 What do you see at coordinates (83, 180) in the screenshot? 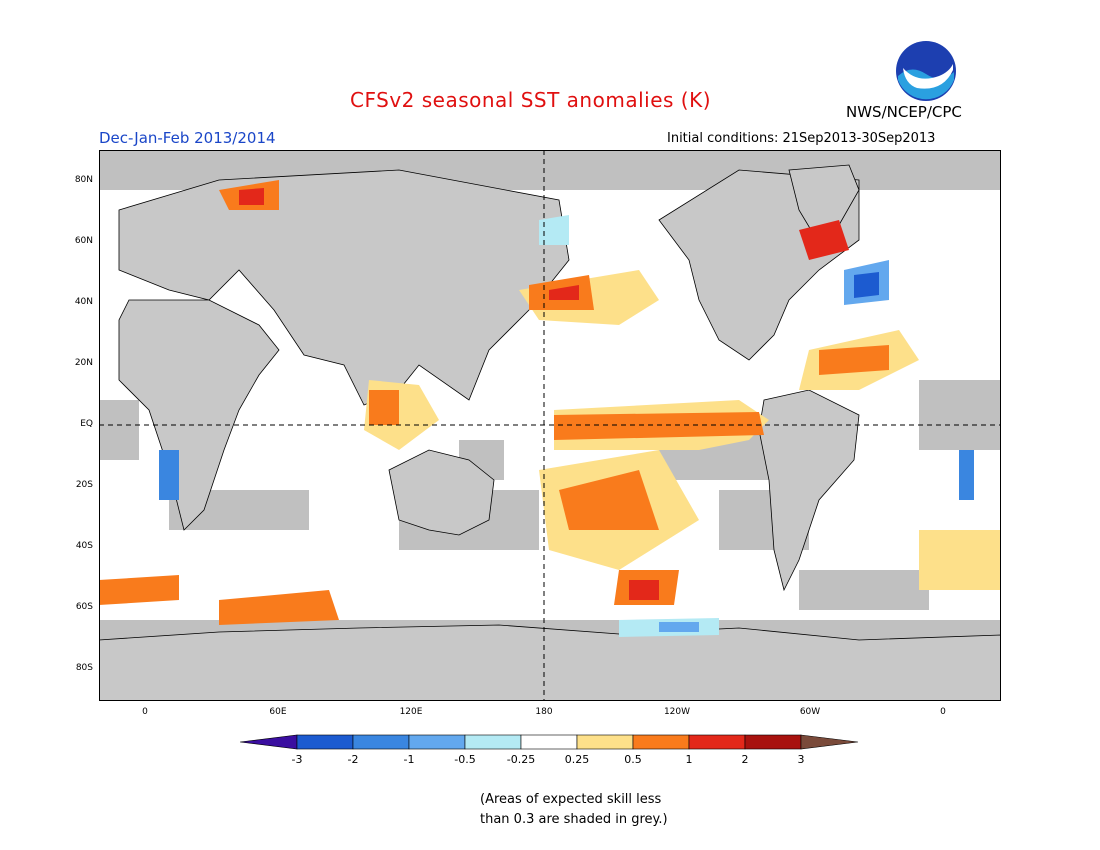
I see `lat-label: 80N` at bounding box center [83, 180].